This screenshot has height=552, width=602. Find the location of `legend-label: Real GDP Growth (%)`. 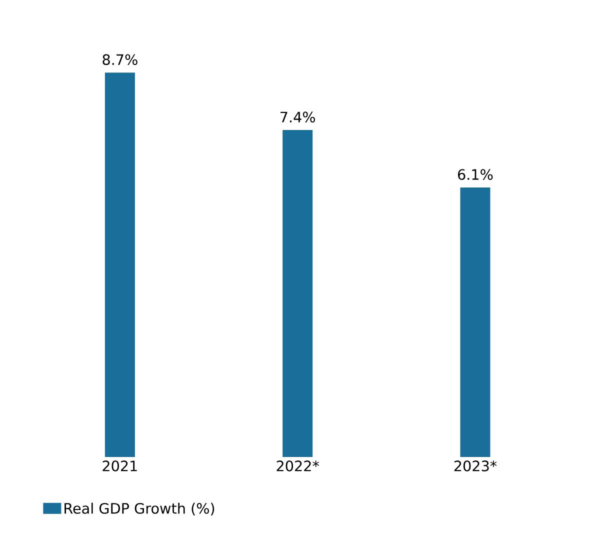

legend-label: Real GDP Growth (%) is located at coordinates (139, 509).